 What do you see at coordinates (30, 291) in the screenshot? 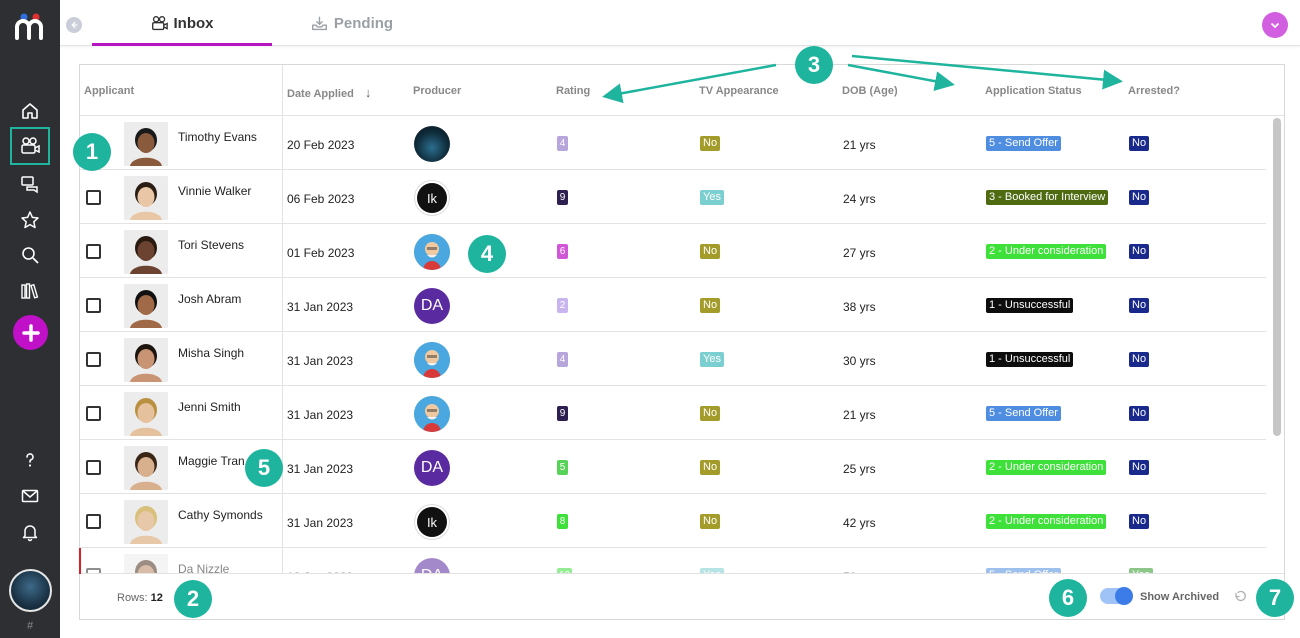
I see `library-icon` at bounding box center [30, 291].